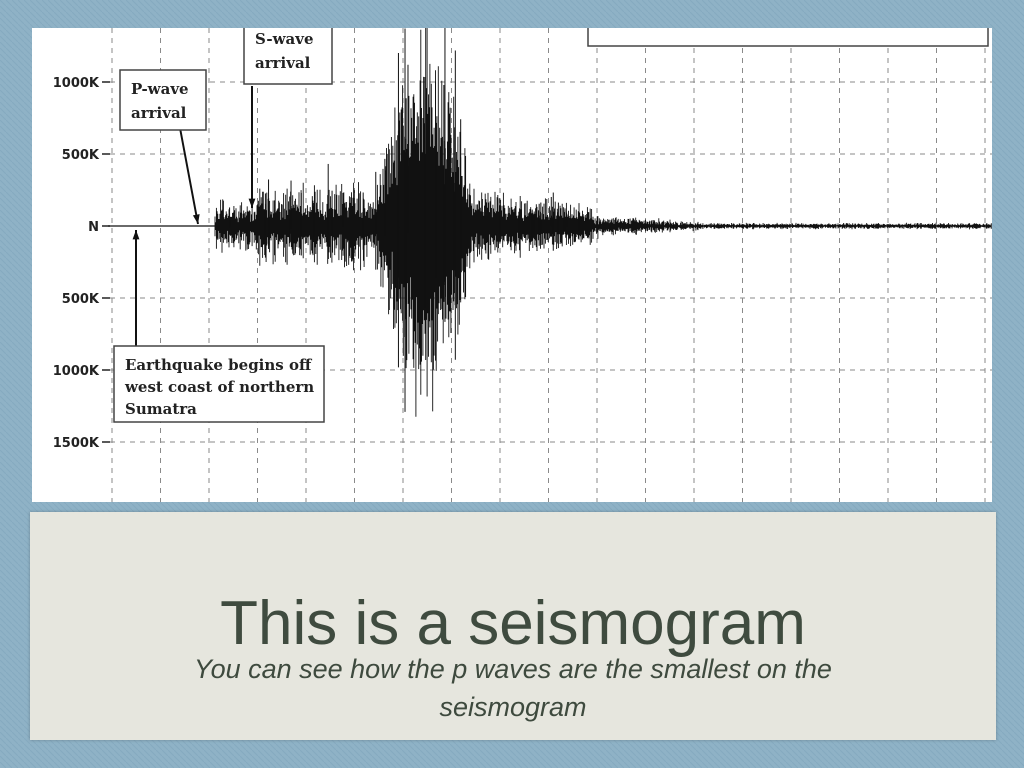 The height and width of the screenshot is (768, 1024). Describe the element at coordinates (196, 219) in the screenshot. I see `arrow-p-wave-head` at that location.